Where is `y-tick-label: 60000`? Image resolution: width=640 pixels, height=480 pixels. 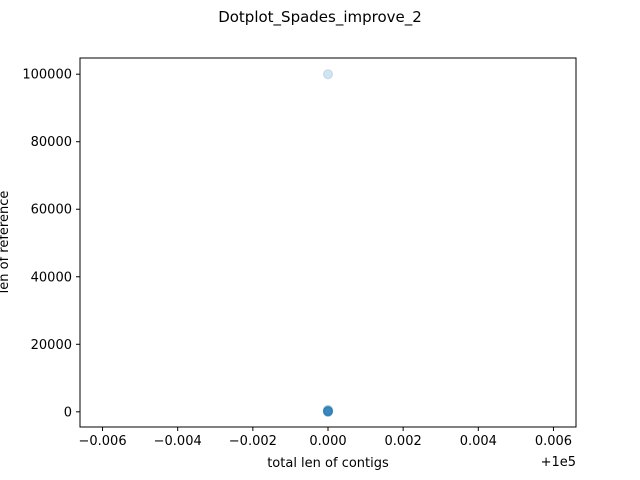
y-tick-label: 60000 is located at coordinates (51, 210).